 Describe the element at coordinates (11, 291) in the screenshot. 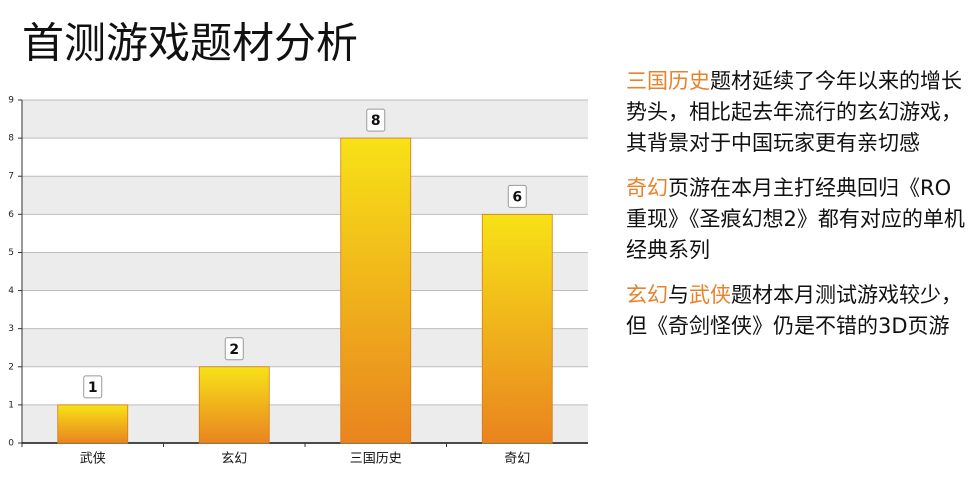

I see `y-tick-label: 4` at that location.